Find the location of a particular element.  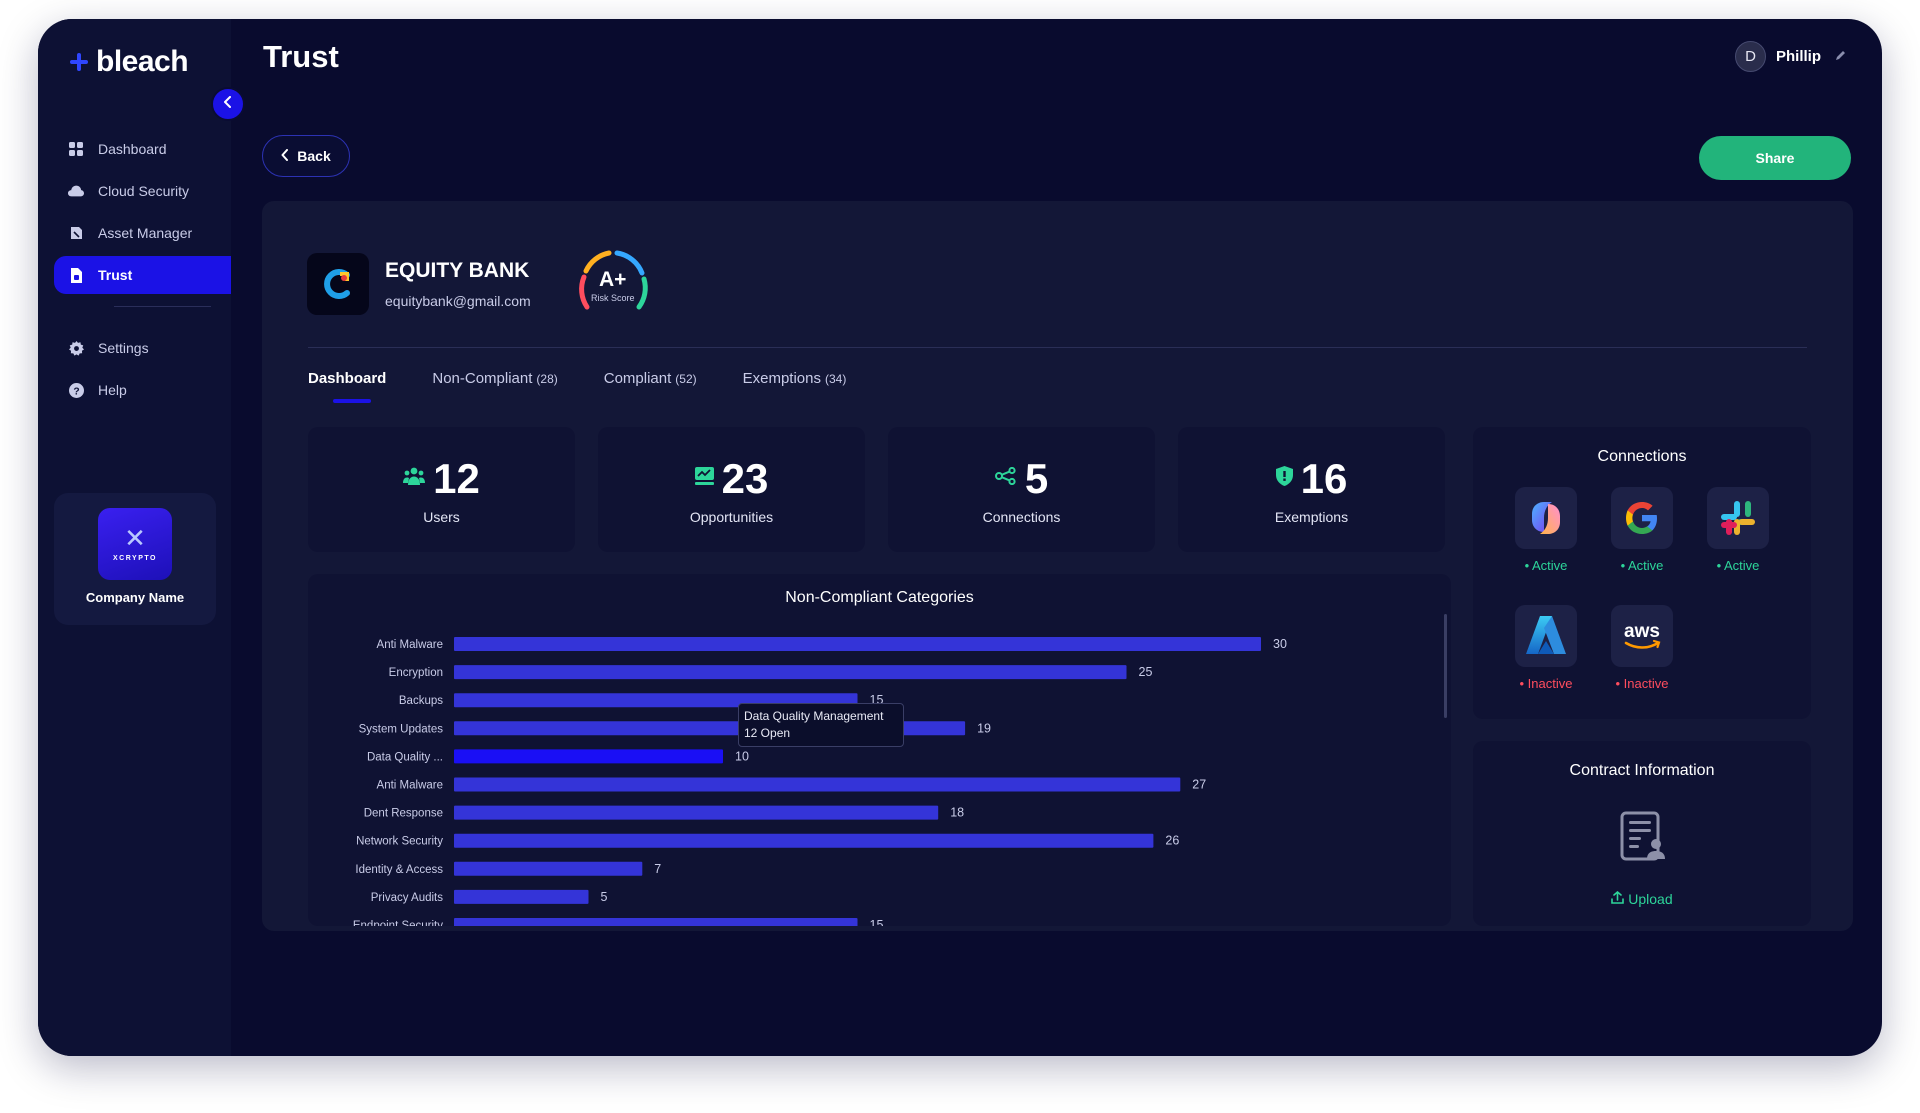

upload-button: Upload is located at coordinates (1642, 898).